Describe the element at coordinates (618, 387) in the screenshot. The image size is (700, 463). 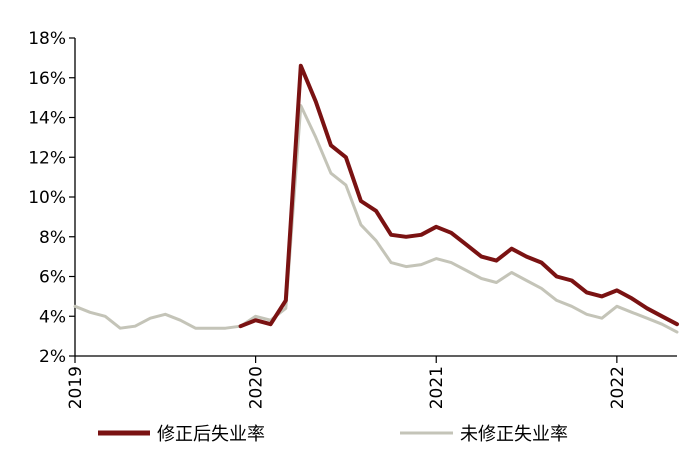
I see `x-tick-label: 2022` at that location.